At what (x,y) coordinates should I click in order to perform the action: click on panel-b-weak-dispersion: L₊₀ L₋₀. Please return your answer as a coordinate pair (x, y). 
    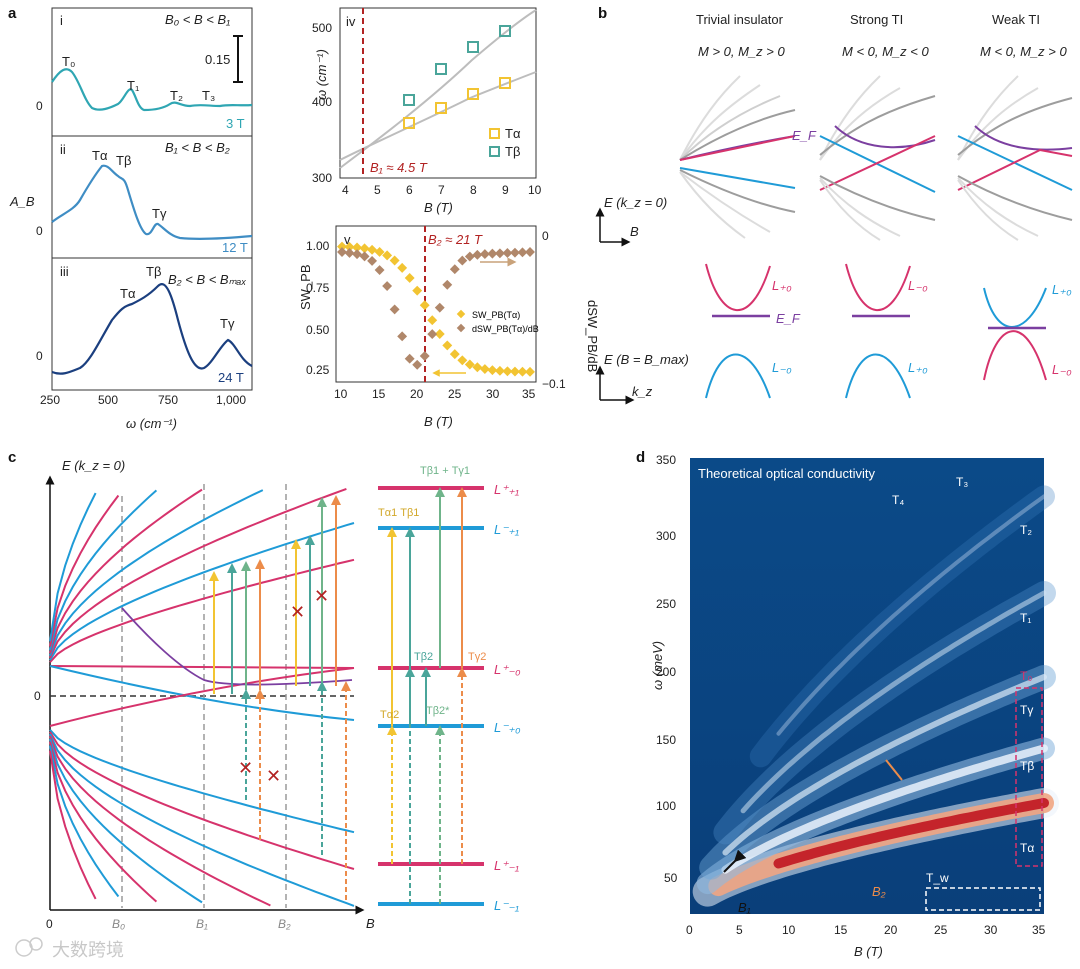
    Looking at the image, I should click on (1027, 331).